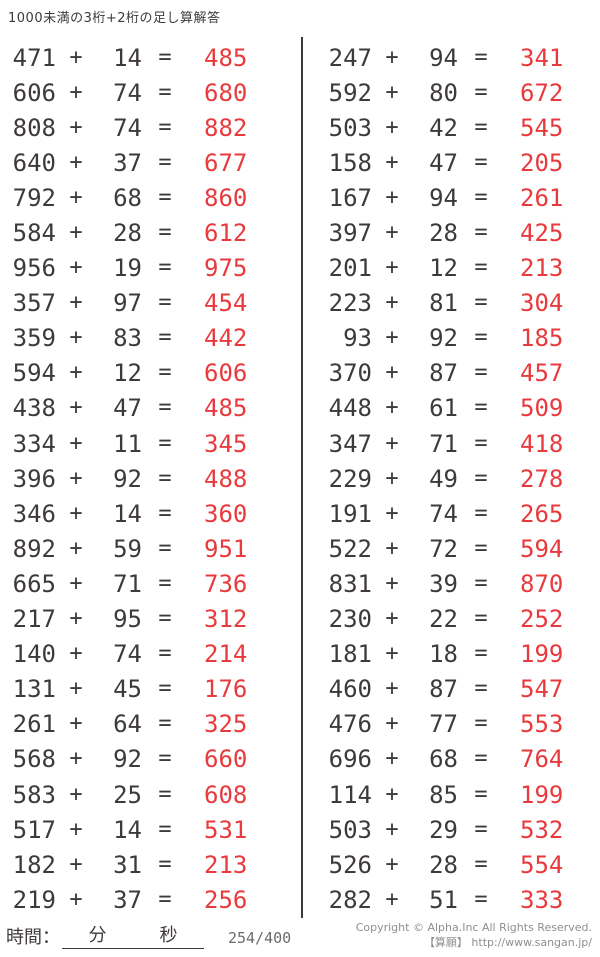 This screenshot has height=957, width=600. I want to click on problem-row: 230 + 22 = 252, so click(451, 619).